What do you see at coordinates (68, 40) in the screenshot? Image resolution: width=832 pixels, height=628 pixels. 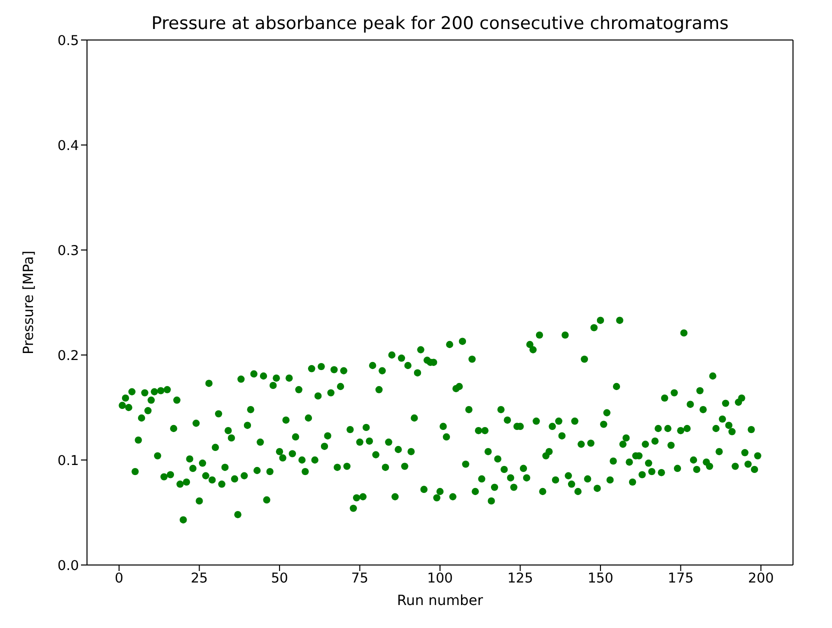 I see `y-tick-label: 0.5` at bounding box center [68, 40].